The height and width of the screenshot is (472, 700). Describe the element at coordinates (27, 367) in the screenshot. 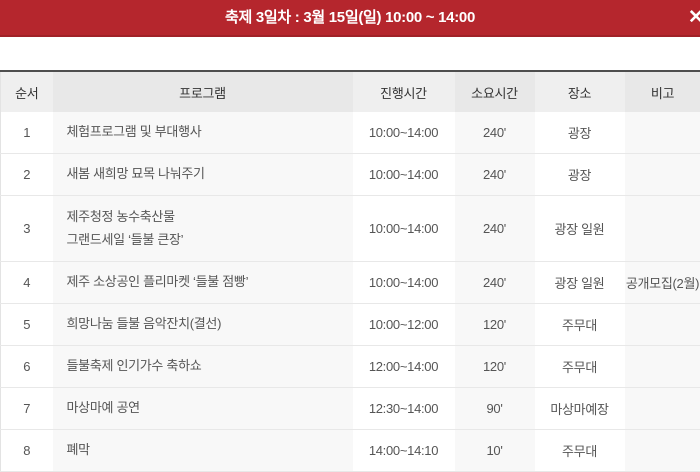

I see `cell-no: 6` at that location.